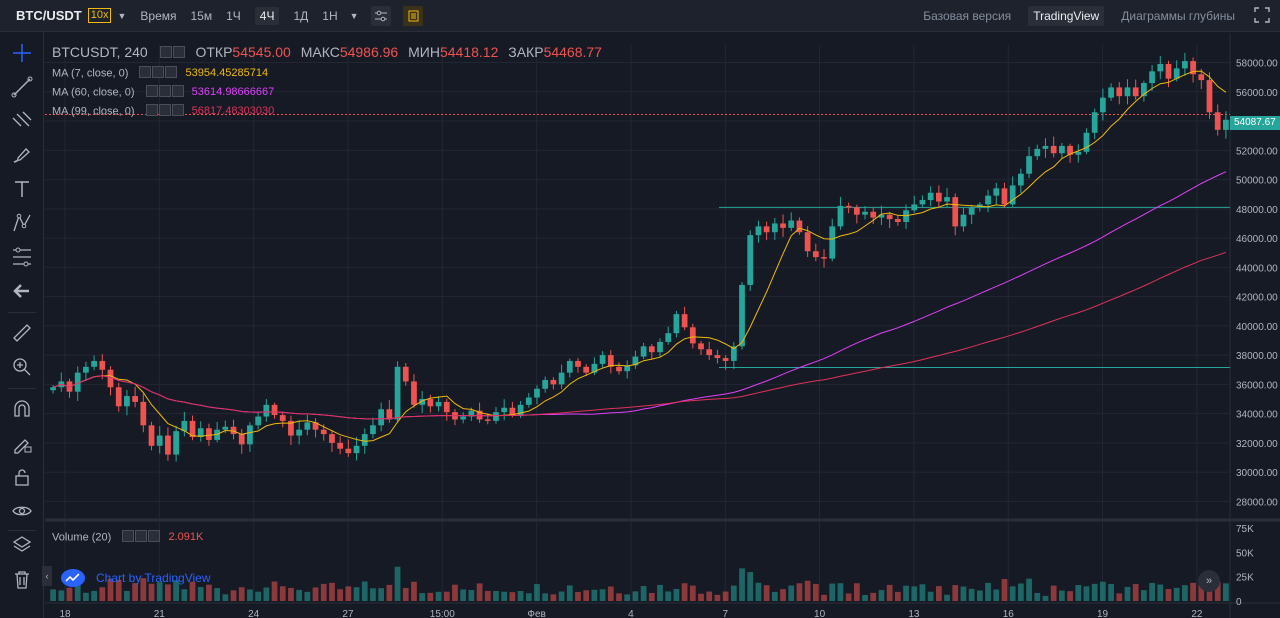  I want to click on volume-tick-label: 75K, so click(1245, 529).